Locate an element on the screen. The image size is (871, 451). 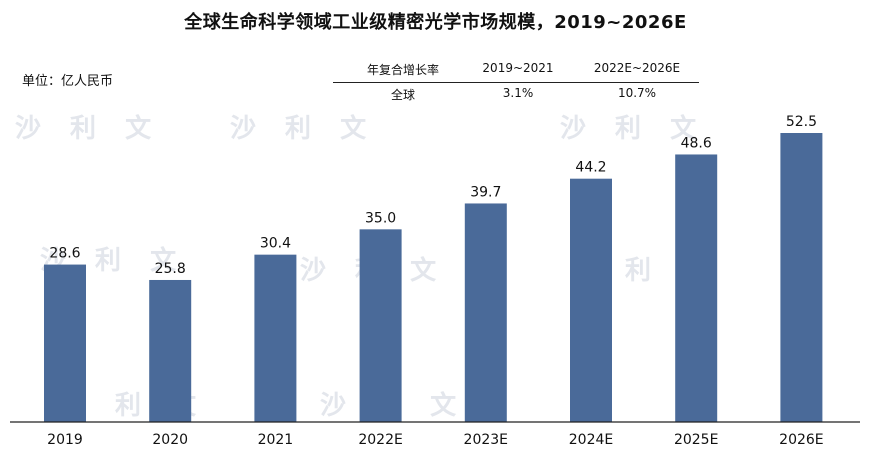
data-label: 28.6 is located at coordinates (64, 254).